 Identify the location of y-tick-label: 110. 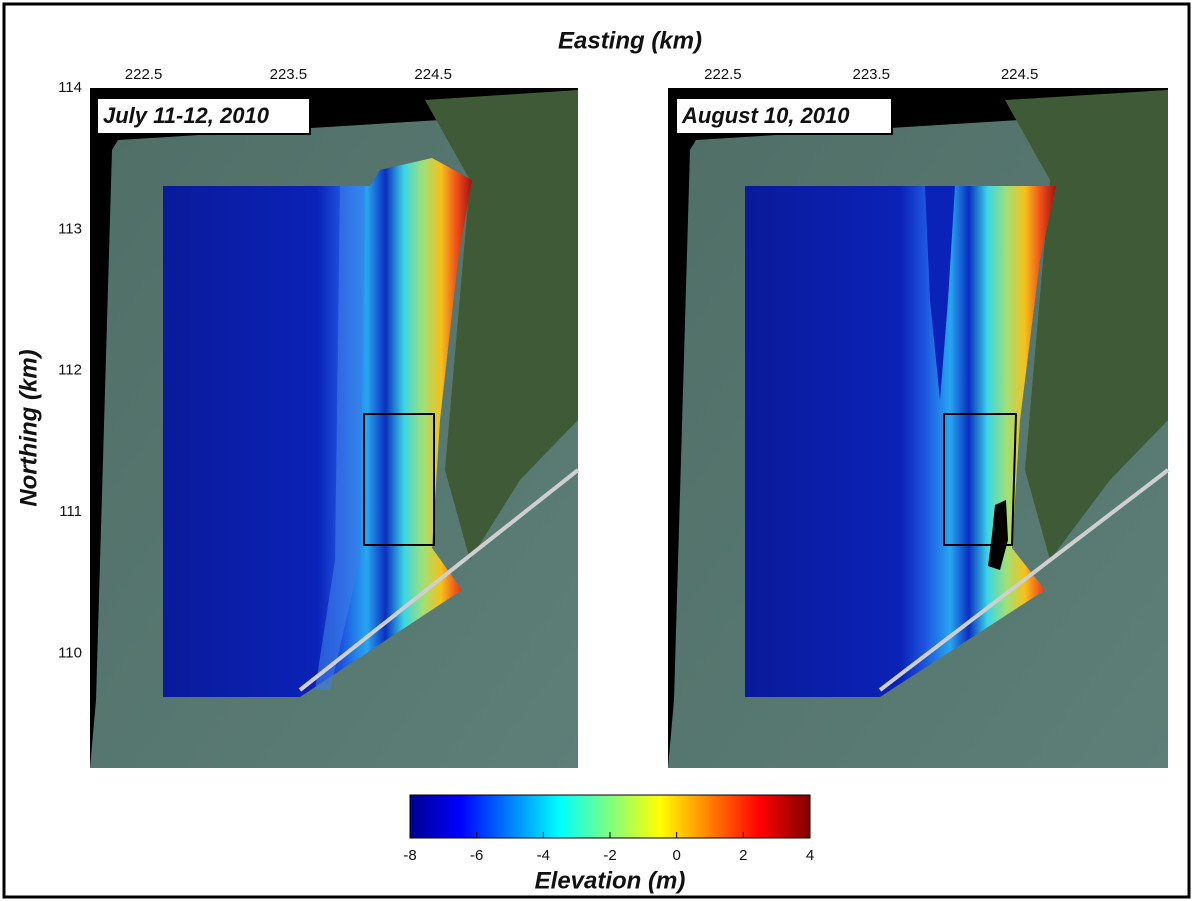
(70, 652).